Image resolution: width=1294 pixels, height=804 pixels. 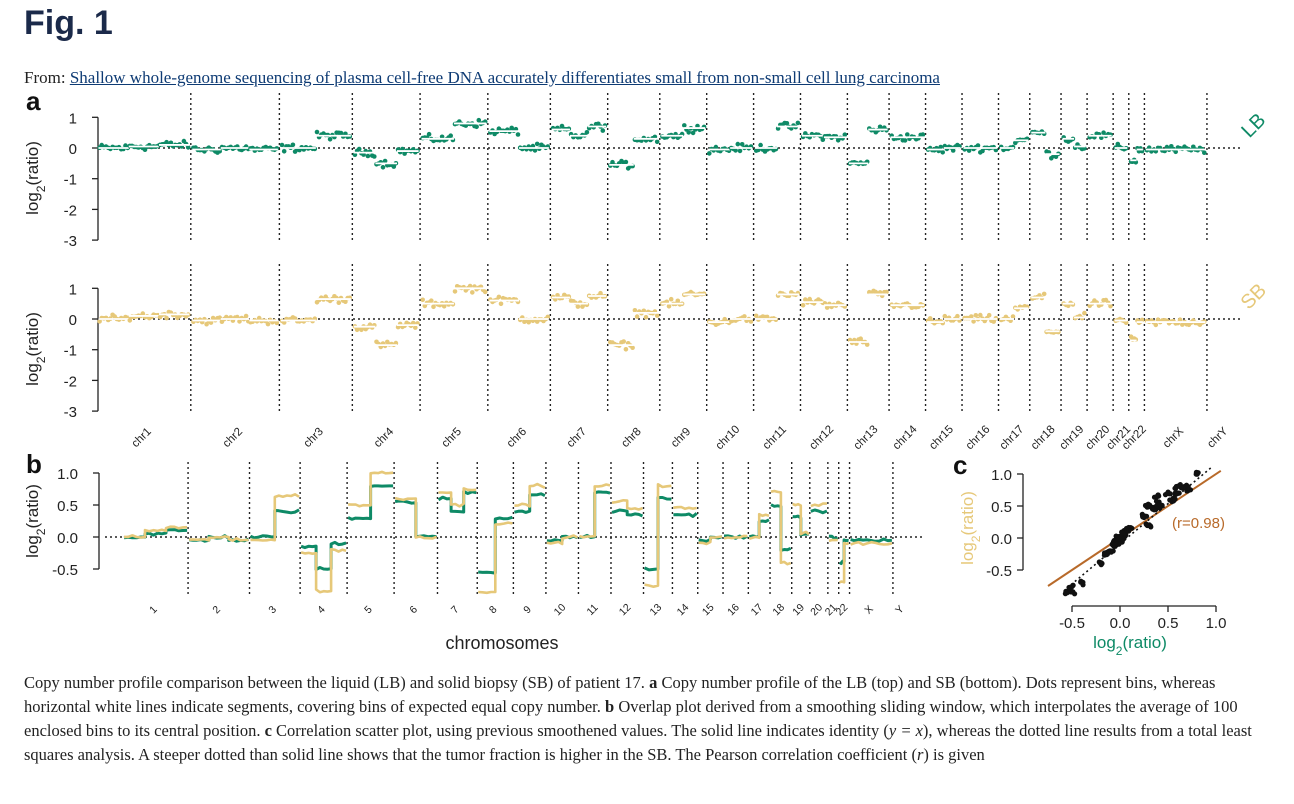 I want to click on b-chromosome-label: 14, so click(x=683, y=609).